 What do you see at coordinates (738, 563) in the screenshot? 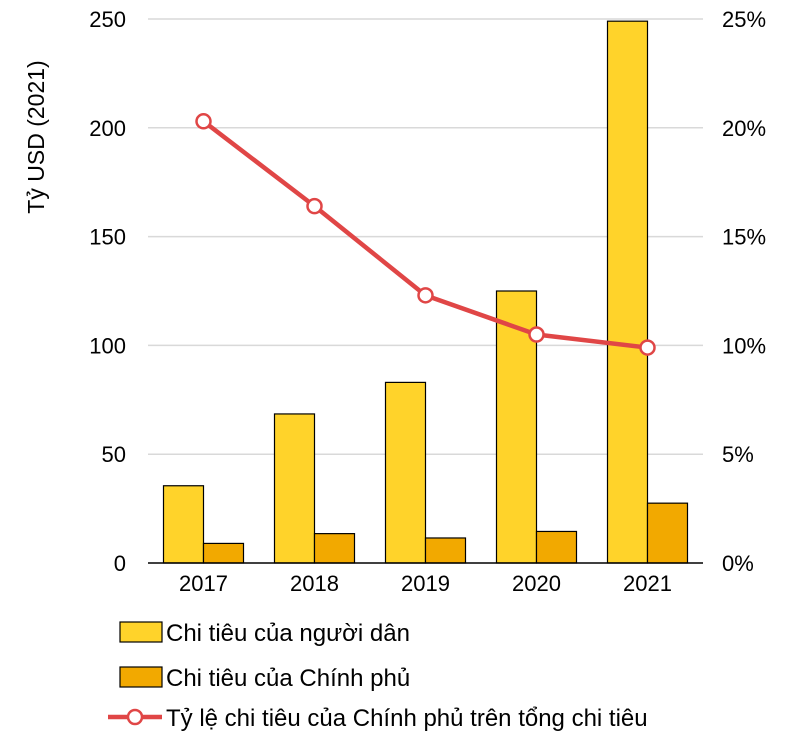
I see `y2-tick-label: 0%` at bounding box center [738, 563].